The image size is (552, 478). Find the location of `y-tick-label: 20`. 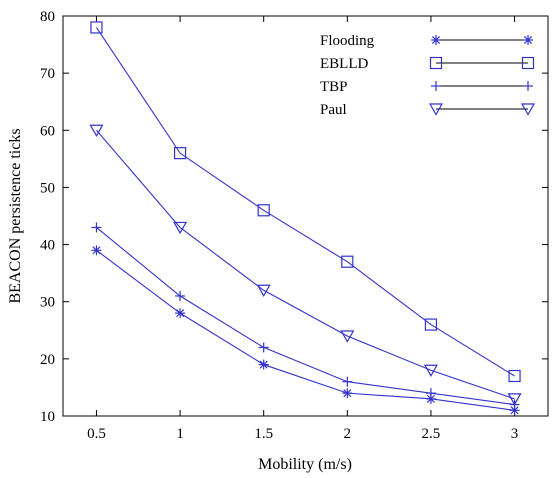

y-tick-label: 20 is located at coordinates (47, 360).